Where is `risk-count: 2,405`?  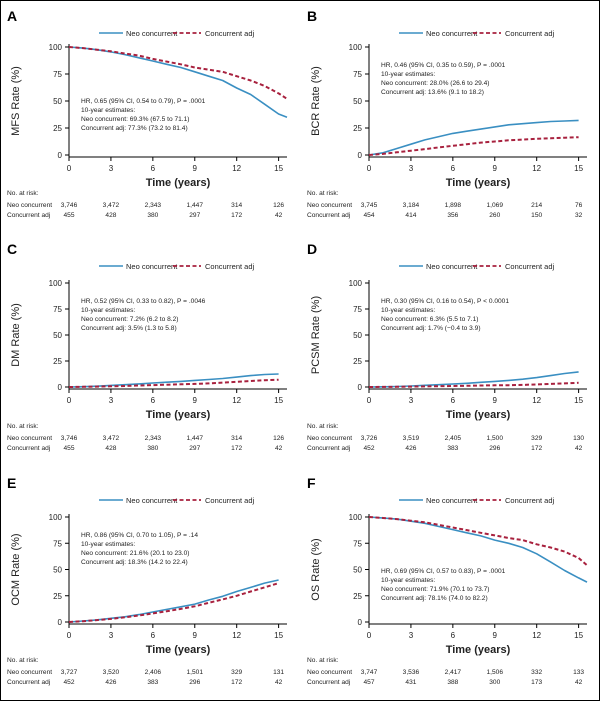 risk-count: 2,405 is located at coordinates (453, 438).